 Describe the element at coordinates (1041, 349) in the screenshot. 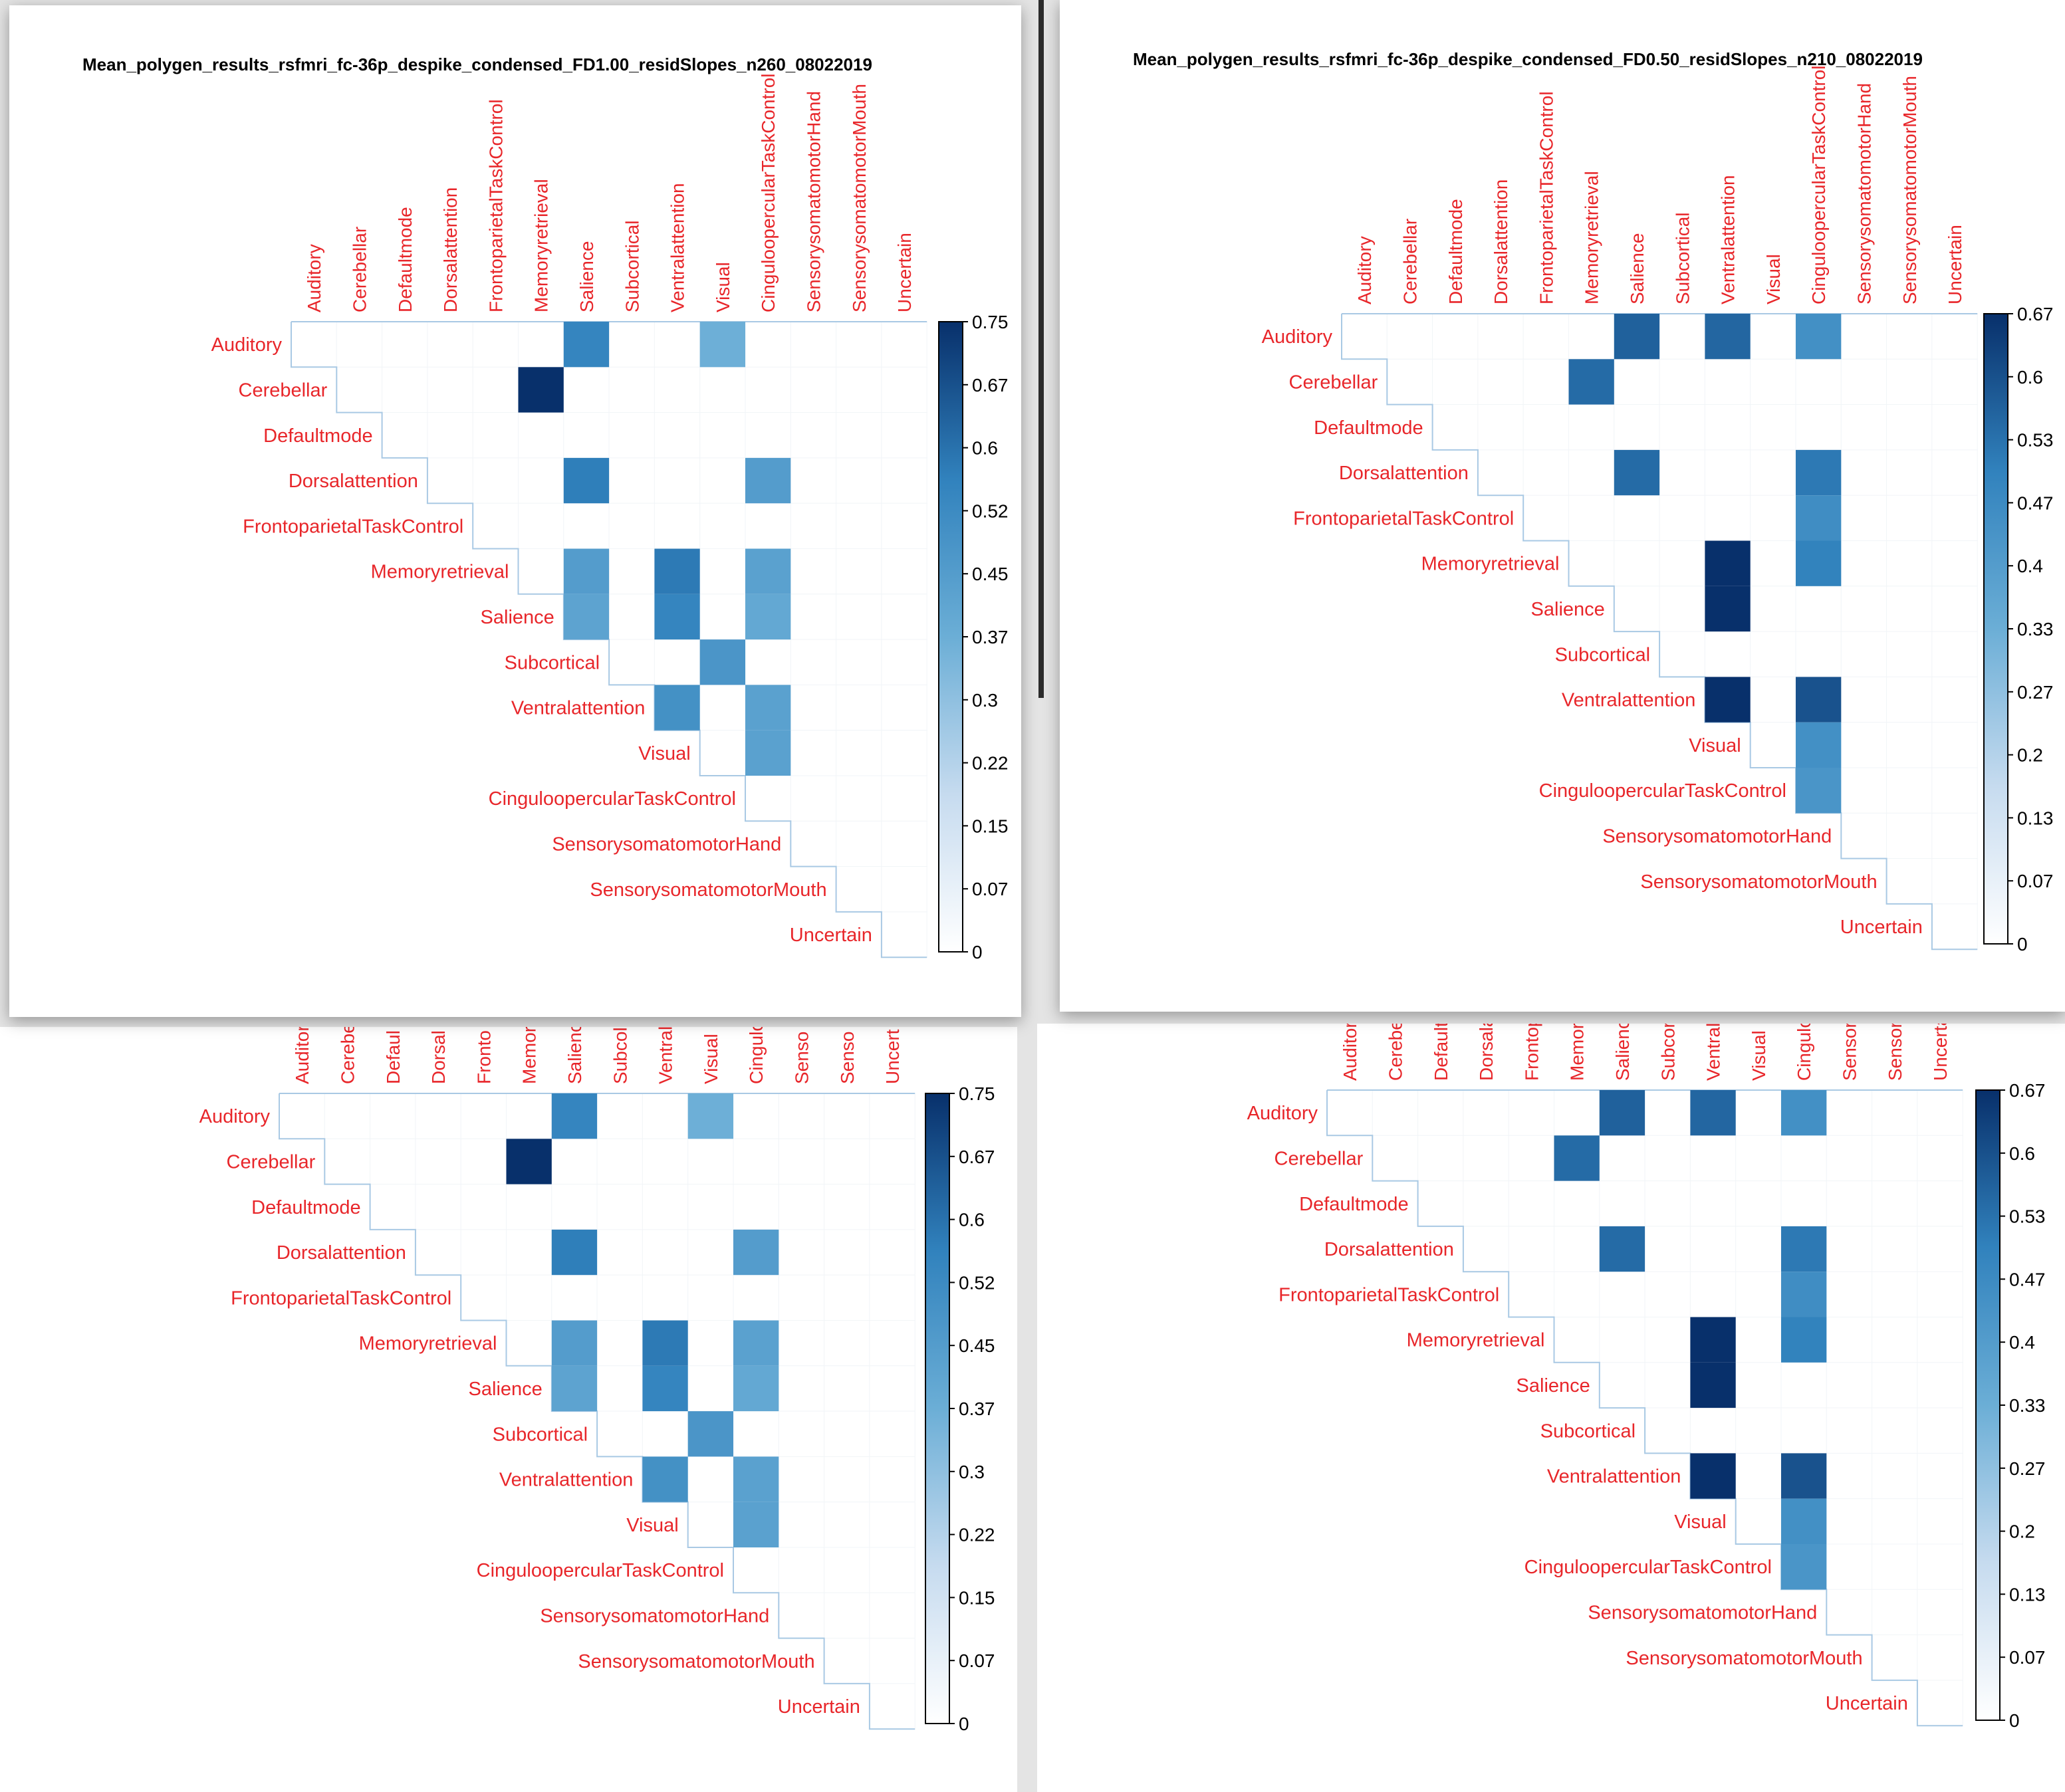

I see `window-divider` at that location.